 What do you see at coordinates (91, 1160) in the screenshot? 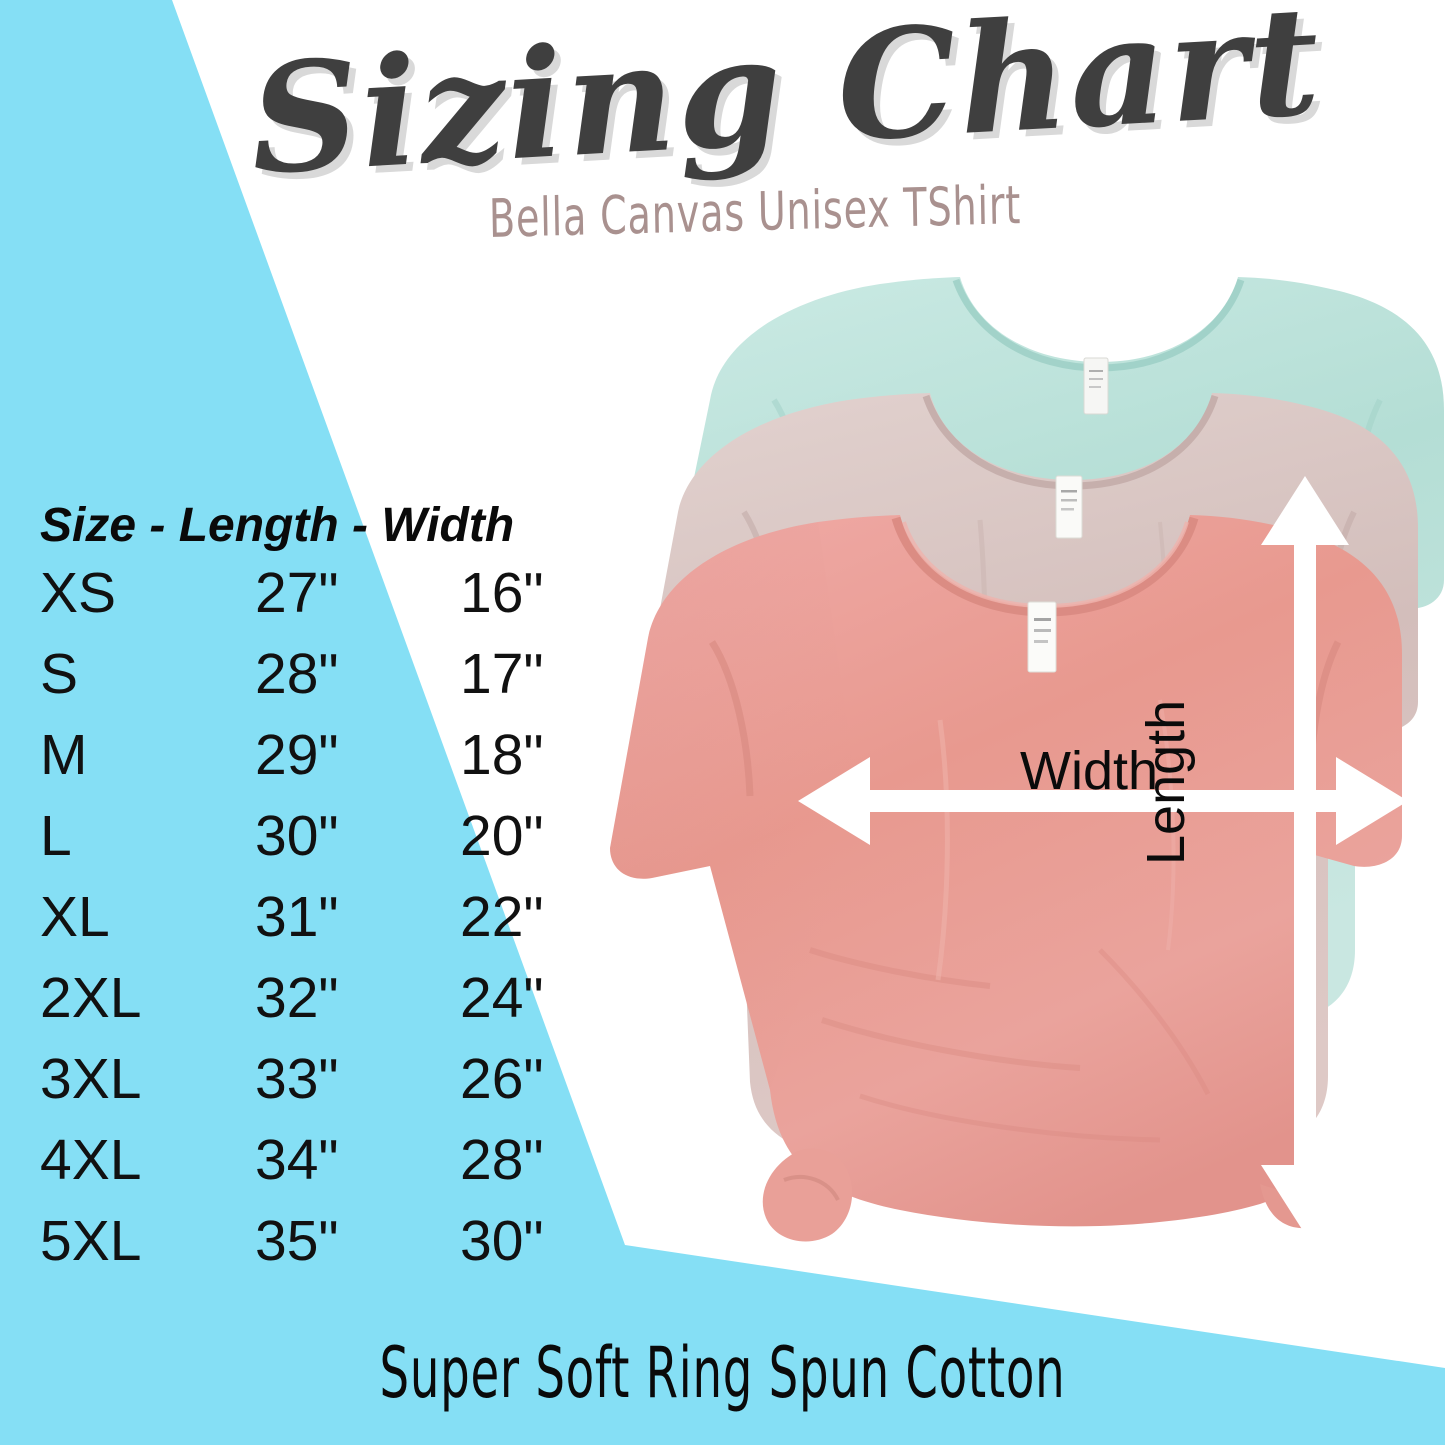
I see `cell-size: 4XL` at bounding box center [91, 1160].